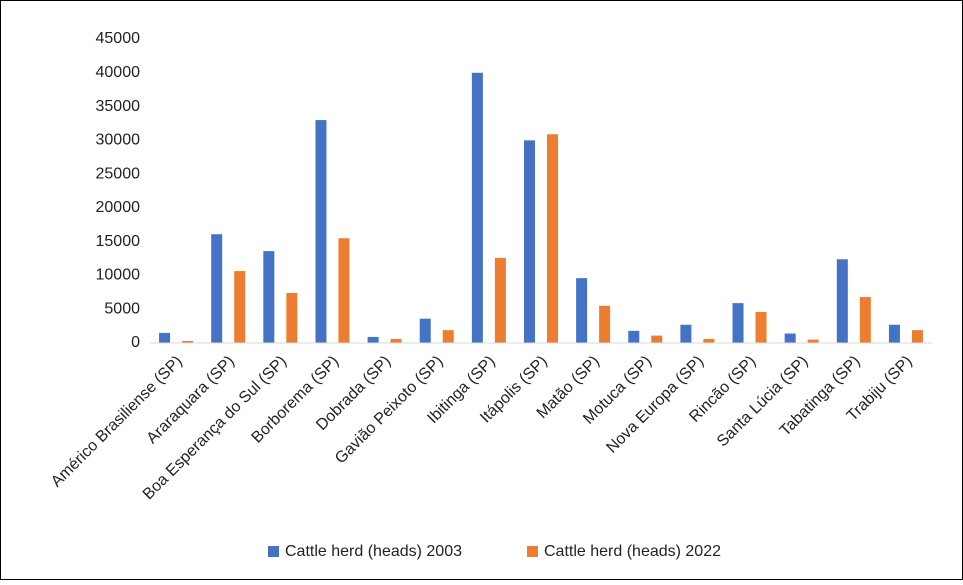 Image resolution: width=963 pixels, height=585 pixels. Describe the element at coordinates (118, 241) in the screenshot. I see `y-tick-label: 15000` at that location.